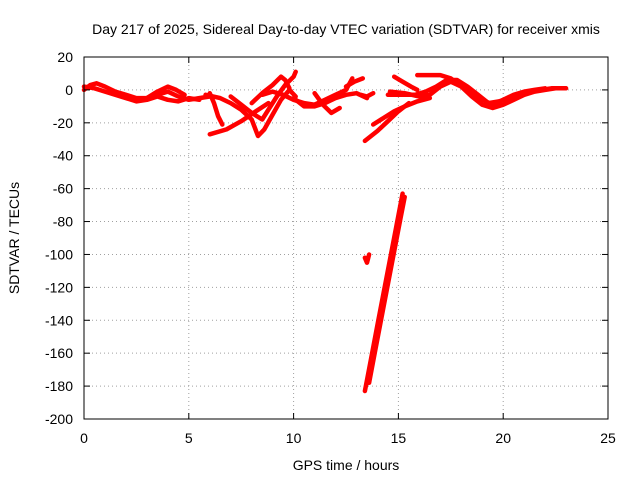 The width and height of the screenshot is (640, 480). Describe the element at coordinates (59, 287) in the screenshot. I see `y-tick-label: -120` at that location.